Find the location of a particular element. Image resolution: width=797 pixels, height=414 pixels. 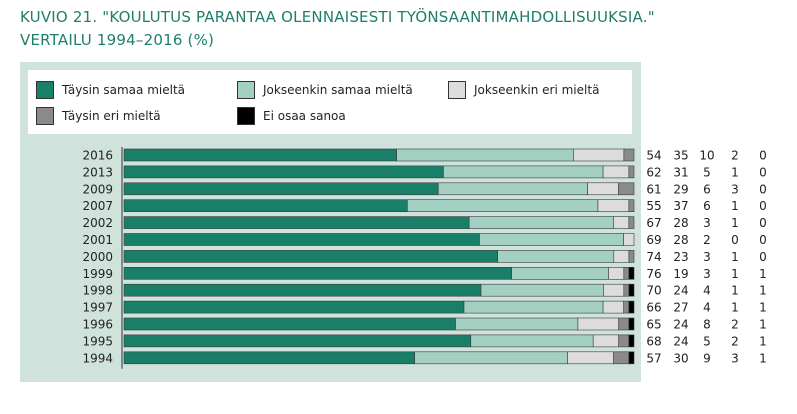

data-value-label: 9 is located at coordinates (707, 358).